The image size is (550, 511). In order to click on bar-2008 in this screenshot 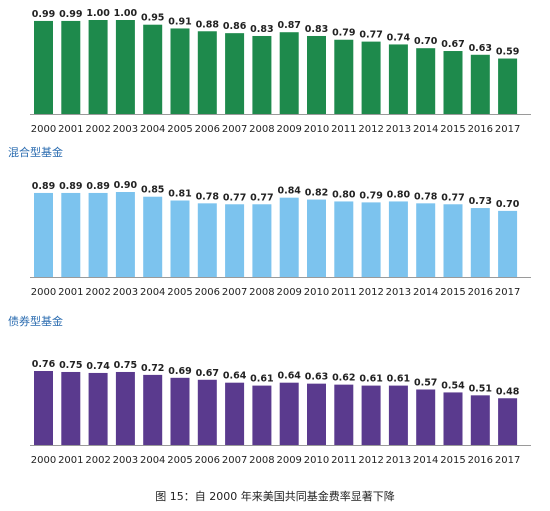, I will do `click(262, 75)`.